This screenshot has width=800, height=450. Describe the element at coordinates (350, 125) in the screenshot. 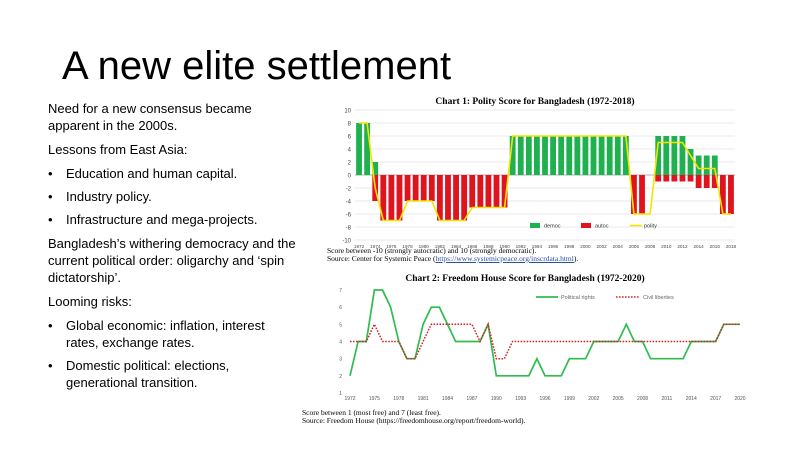

I see `y-tick-label: 8` at that location.